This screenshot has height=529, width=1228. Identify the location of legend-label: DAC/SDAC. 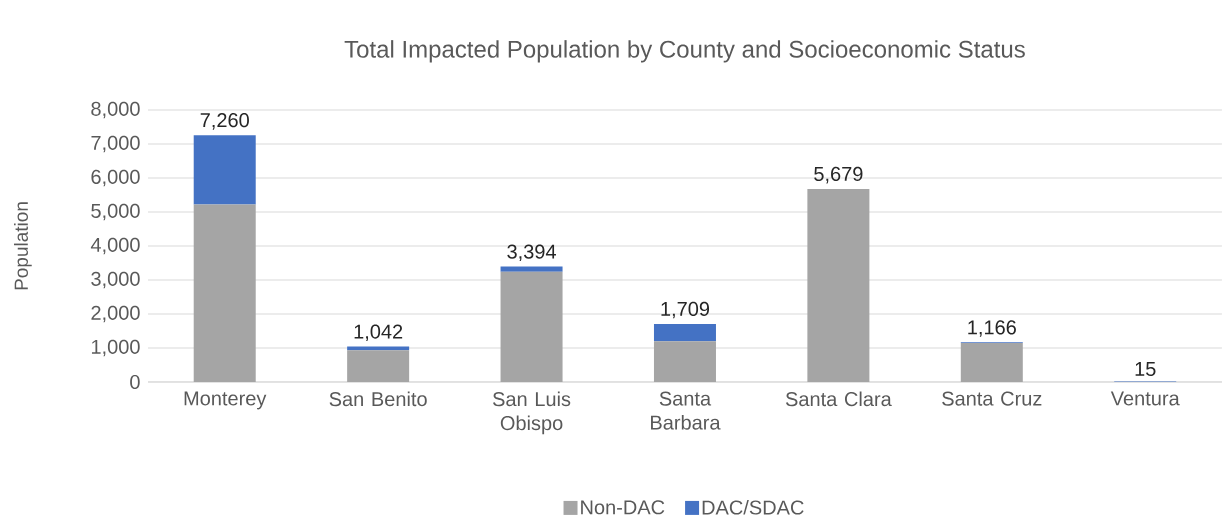
(753, 507).